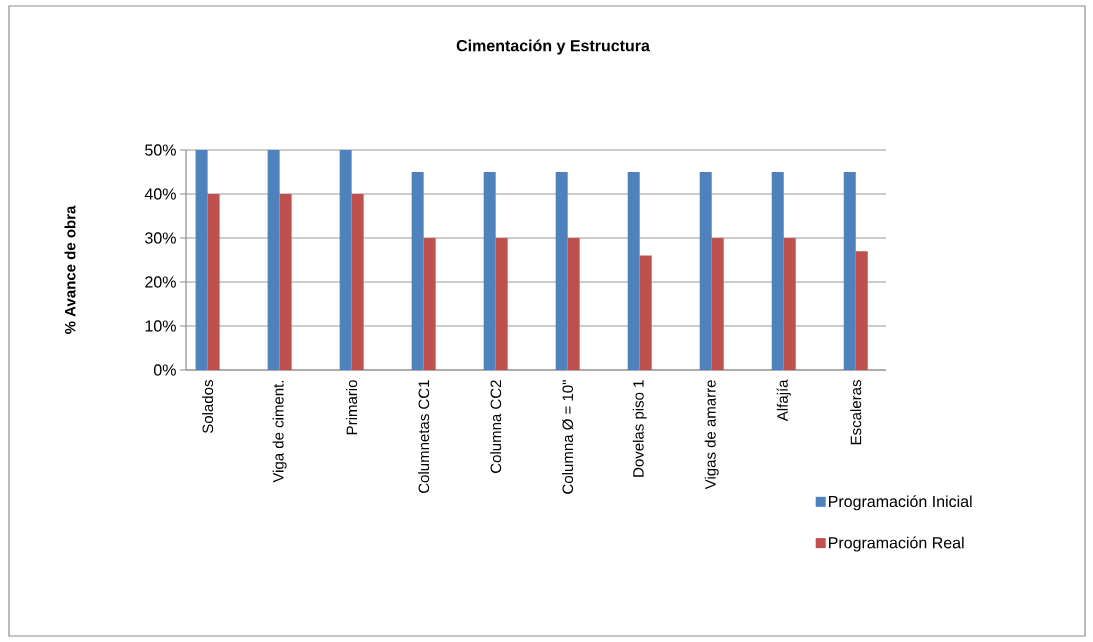 This screenshot has width=1093, height=642. I want to click on y-tick-label: 30%, so click(160, 238).